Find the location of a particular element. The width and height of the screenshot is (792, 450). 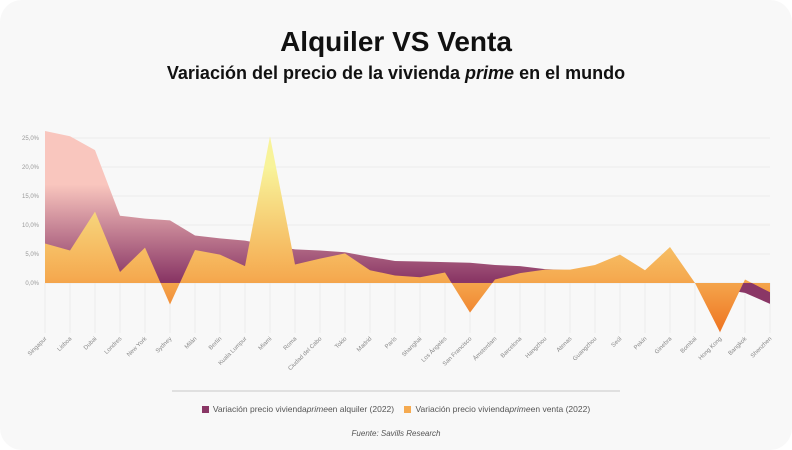

x-tick-label: Milán is located at coordinates (191, 343).